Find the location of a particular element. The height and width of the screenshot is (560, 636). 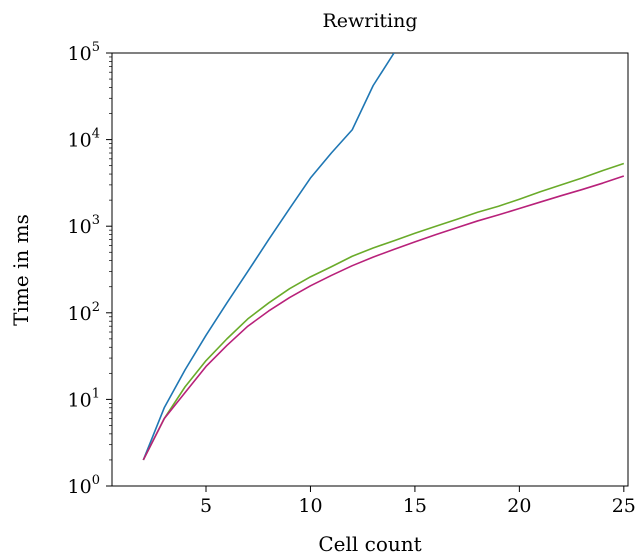

x-tick-label: 20 is located at coordinates (519, 506).